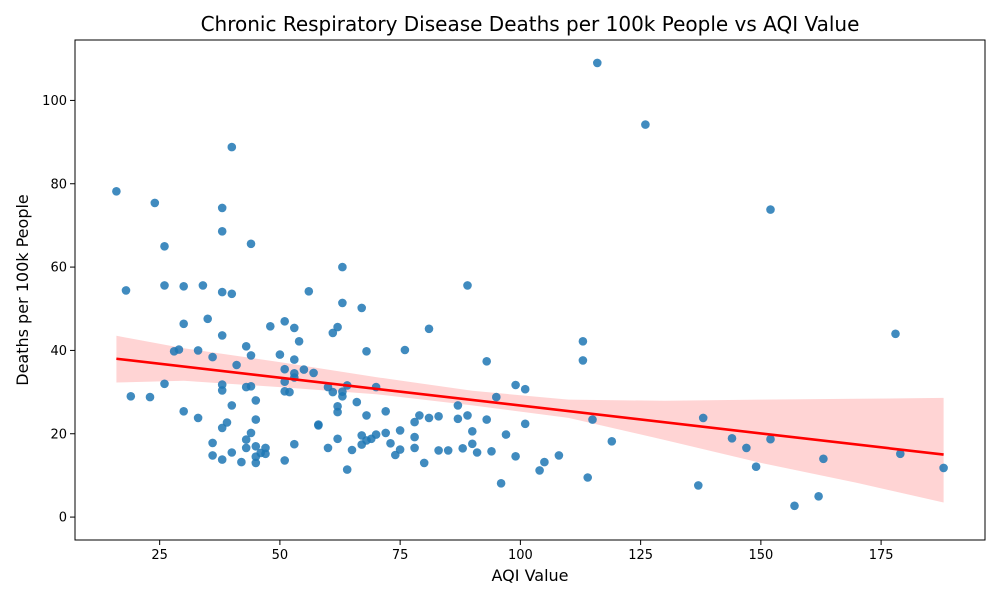 The height and width of the screenshot is (600, 1000). I want to click on x-tick-label: 75, so click(400, 555).